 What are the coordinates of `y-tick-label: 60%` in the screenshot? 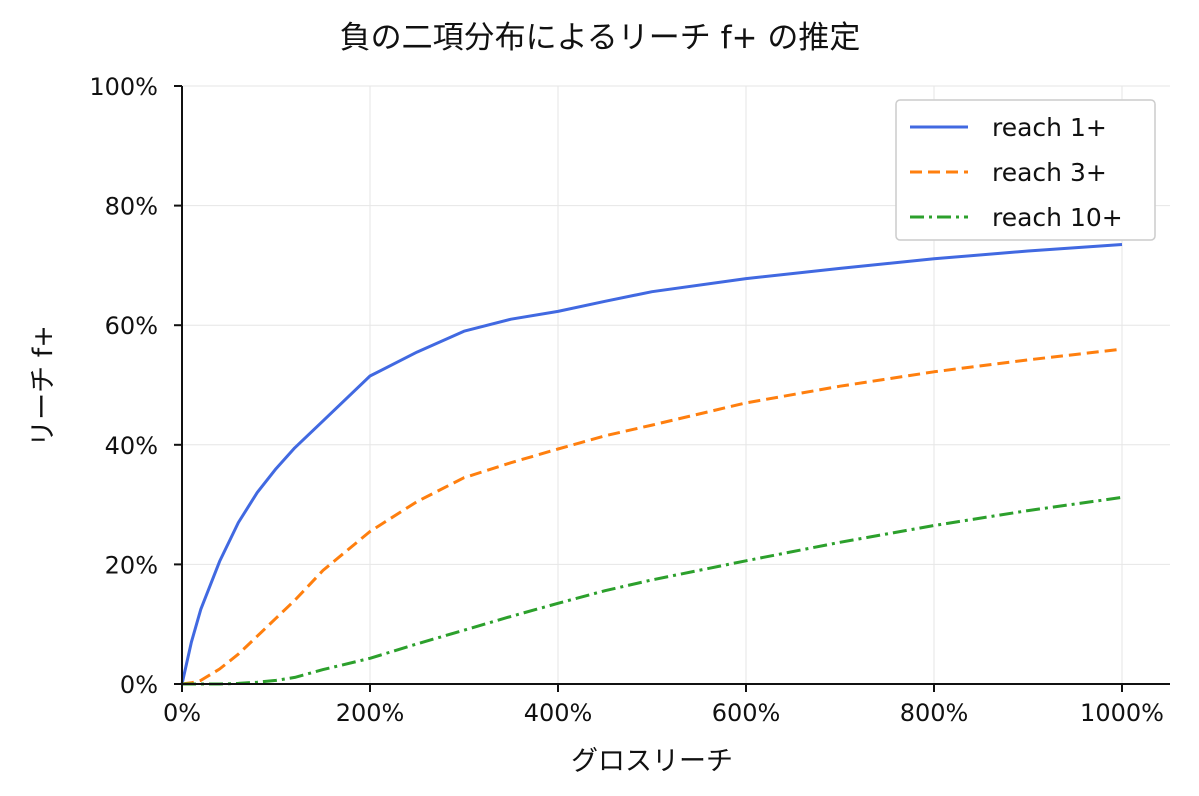 It's located at (131, 326).